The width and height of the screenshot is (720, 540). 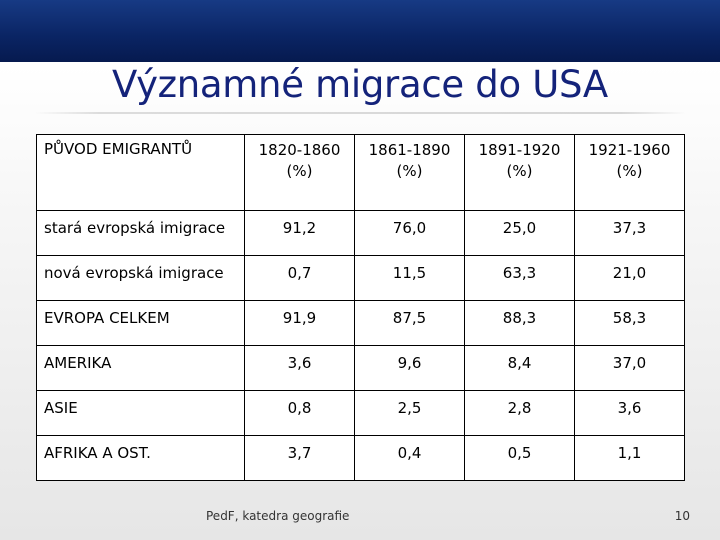 I want to click on header-period-4: 1921-1960 (%), so click(x=629, y=172).